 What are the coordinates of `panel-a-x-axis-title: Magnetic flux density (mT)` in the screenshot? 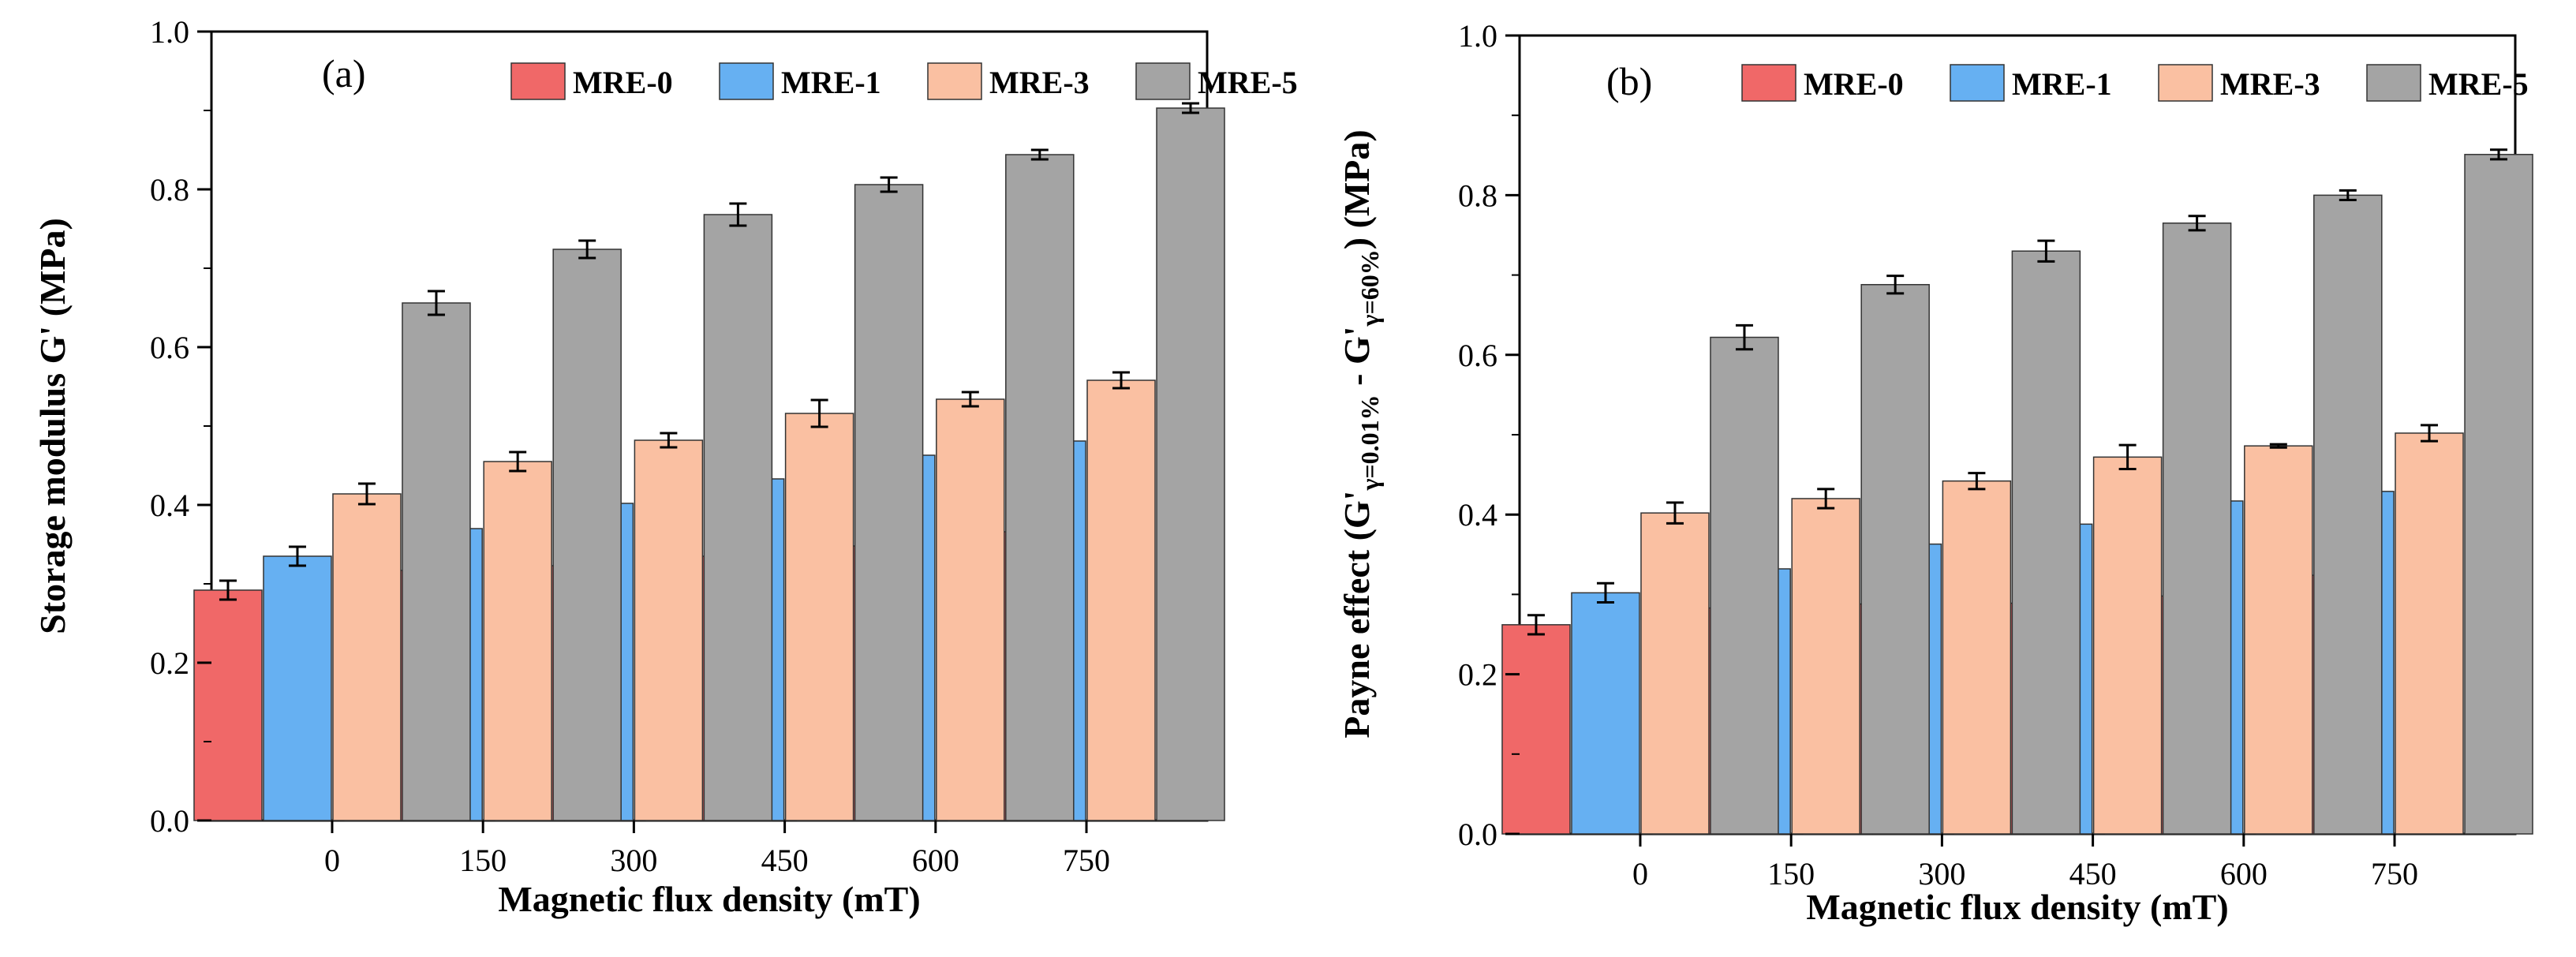 It's located at (709, 899).